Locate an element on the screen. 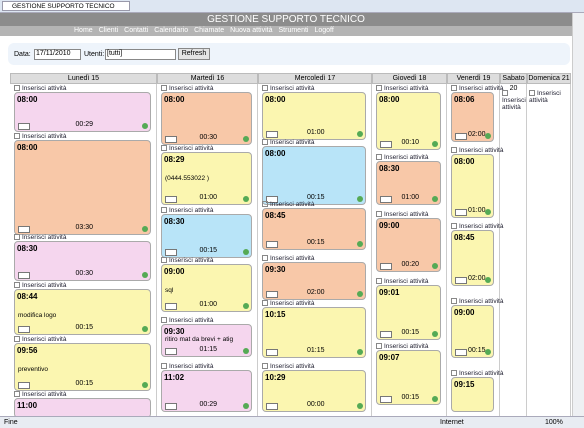 Image resolution: width=584 pixels, height=428 pixels. scrollbar is located at coordinates (578, 214).